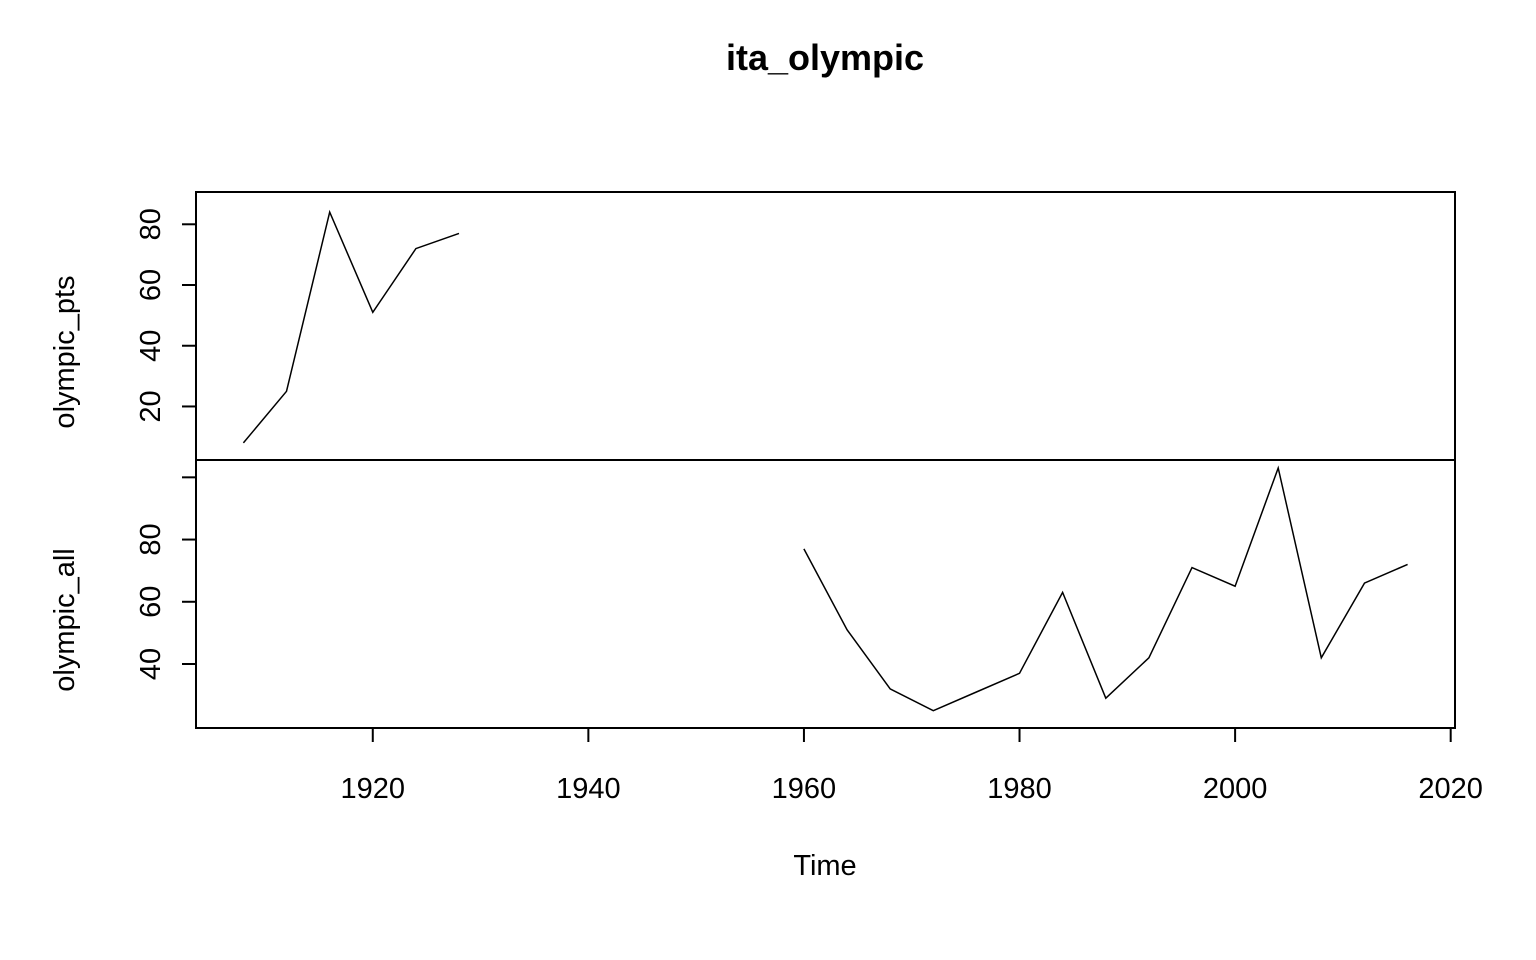 This screenshot has width=1536, height=960. I want to click on y-axis-label-olympic_pts: olympic_pts, so click(65, 351).